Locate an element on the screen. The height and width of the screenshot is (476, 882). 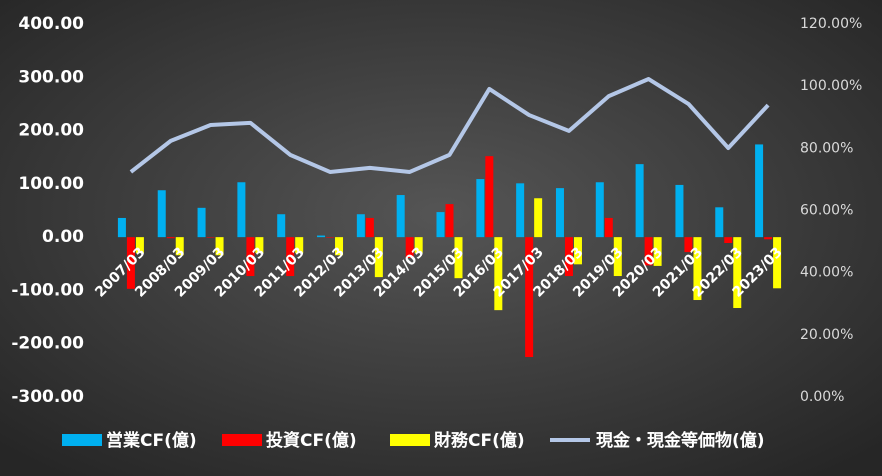
y-tick-label: 100.00 is located at coordinates (51, 184).